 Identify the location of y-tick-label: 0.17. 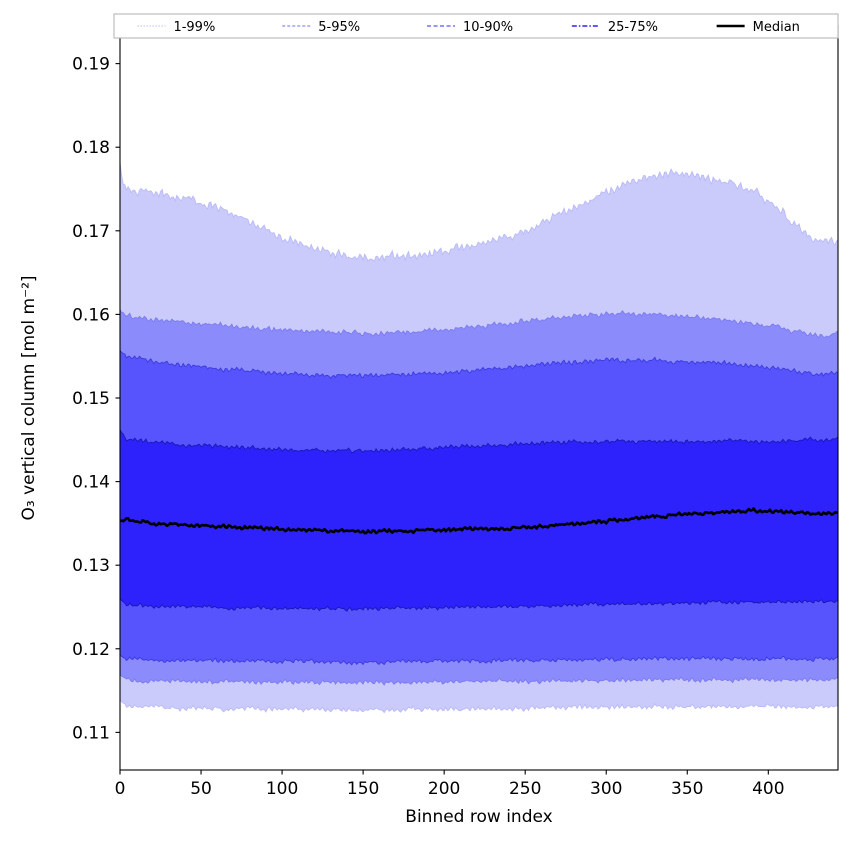
(91, 232).